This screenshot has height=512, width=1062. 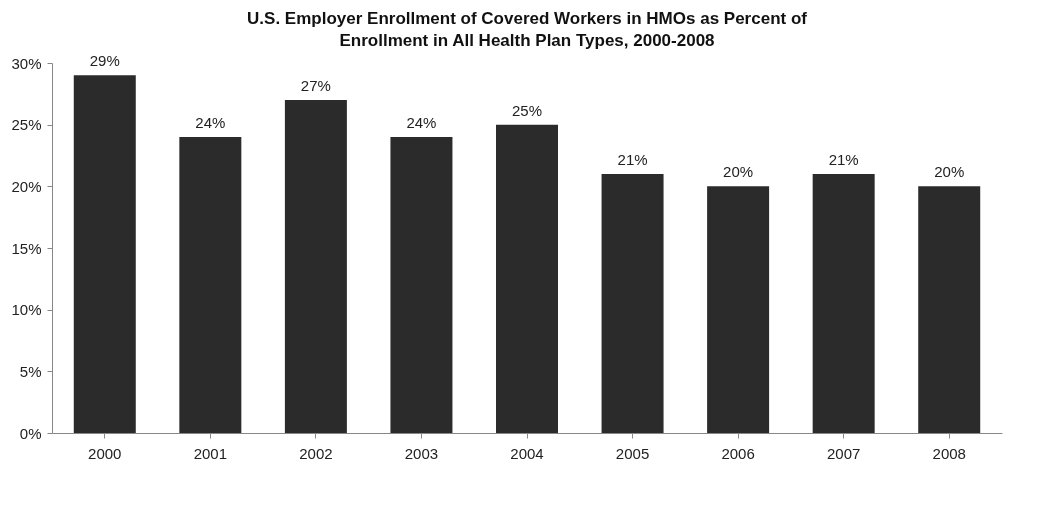 What do you see at coordinates (104, 61) in the screenshot?
I see `data-label: 29%` at bounding box center [104, 61].